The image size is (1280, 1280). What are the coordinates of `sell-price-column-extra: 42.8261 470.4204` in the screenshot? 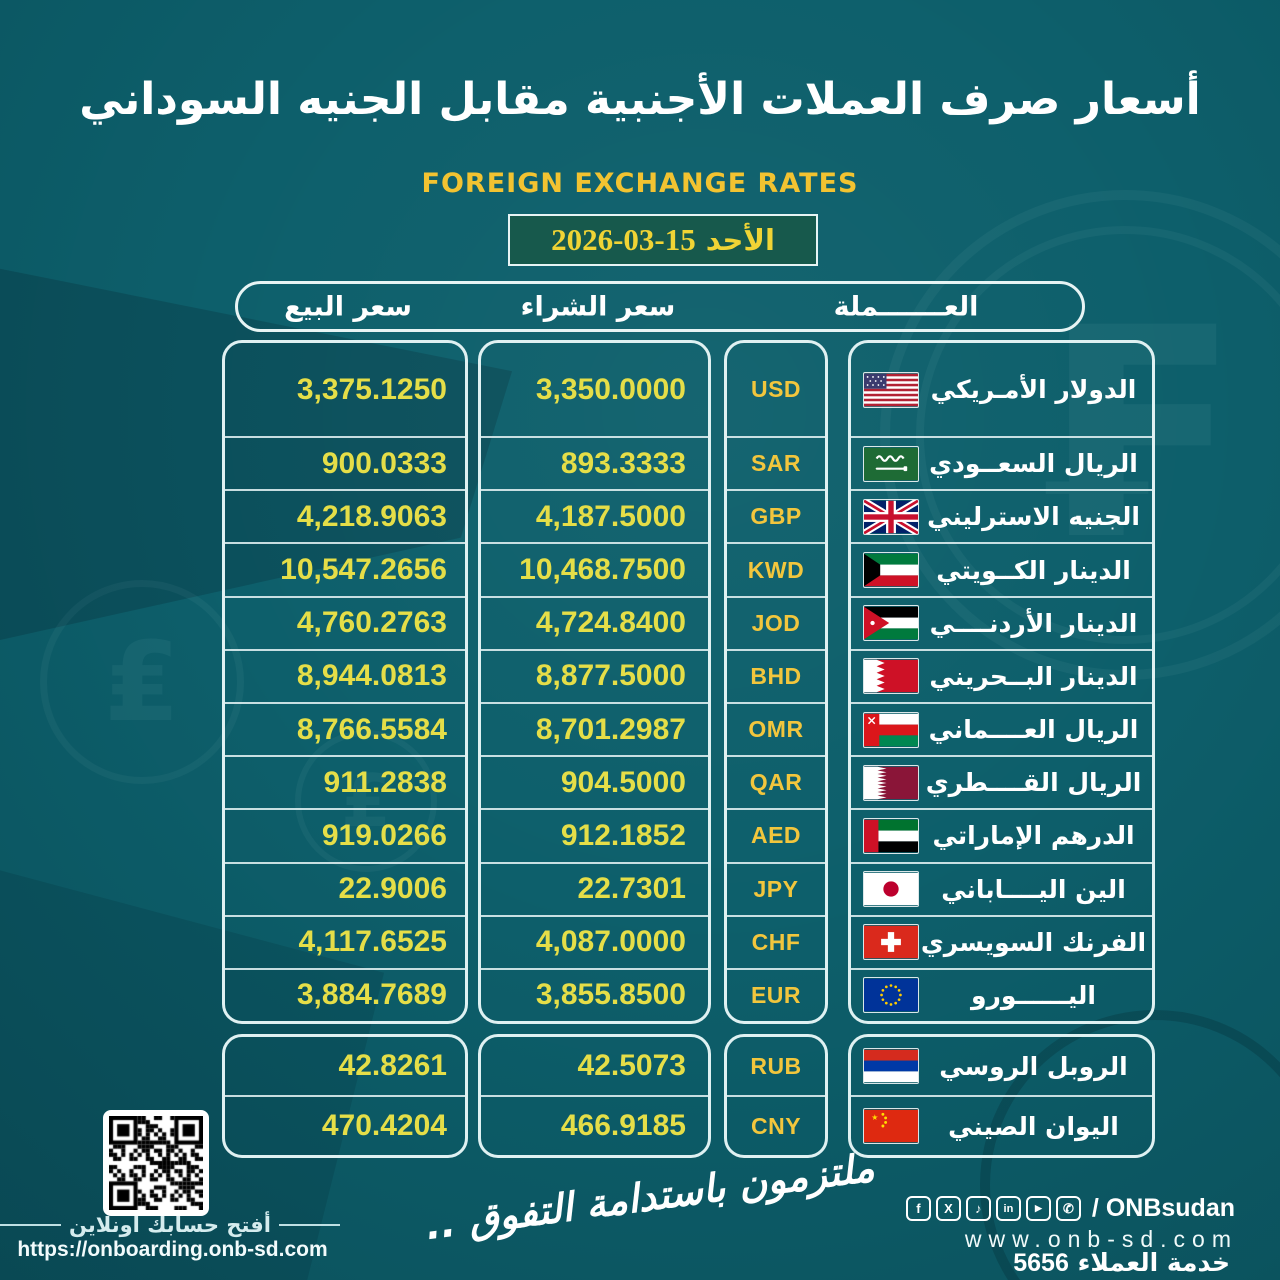 It's located at (345, 1096).